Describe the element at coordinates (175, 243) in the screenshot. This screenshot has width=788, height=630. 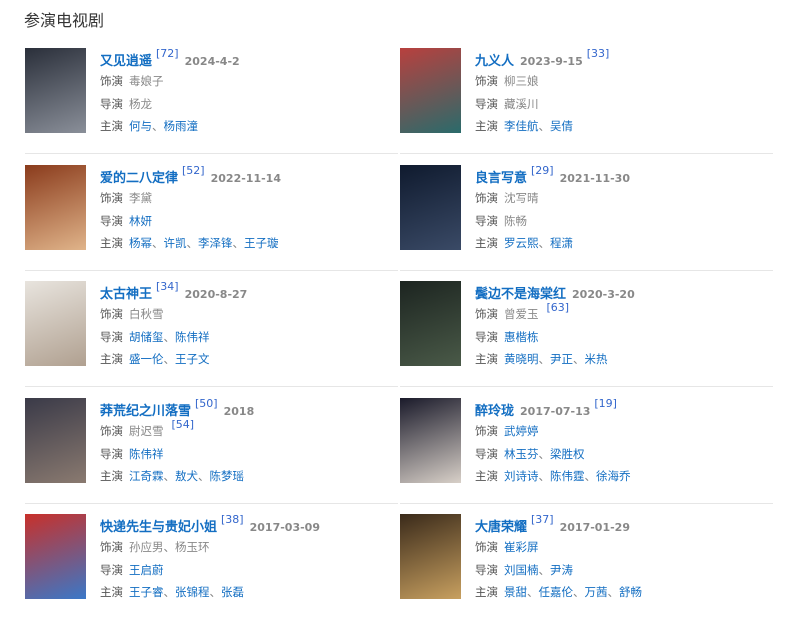
I see `starring-name: 许凯` at that location.